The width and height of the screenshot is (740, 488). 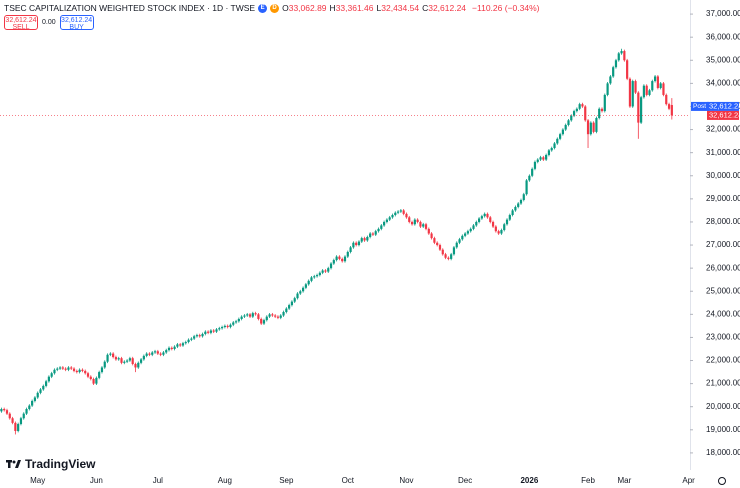 I want to click on price-tag-box, so click(x=700, y=106).